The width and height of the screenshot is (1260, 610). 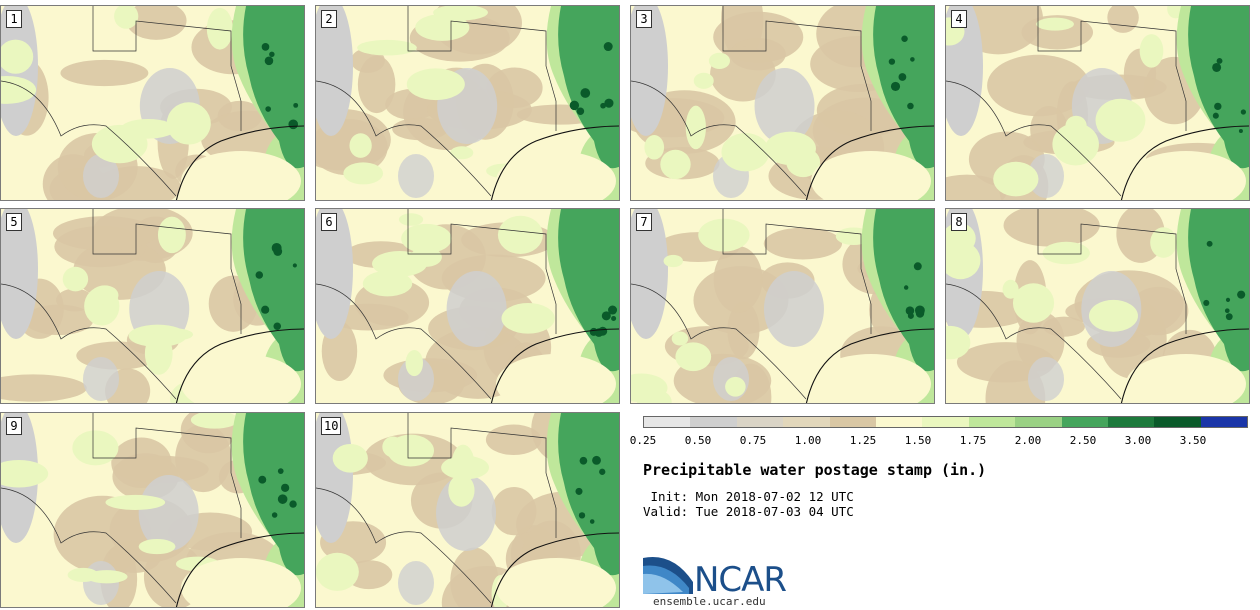 I want to click on ensemble-member-map-3: 3, so click(x=782, y=103).